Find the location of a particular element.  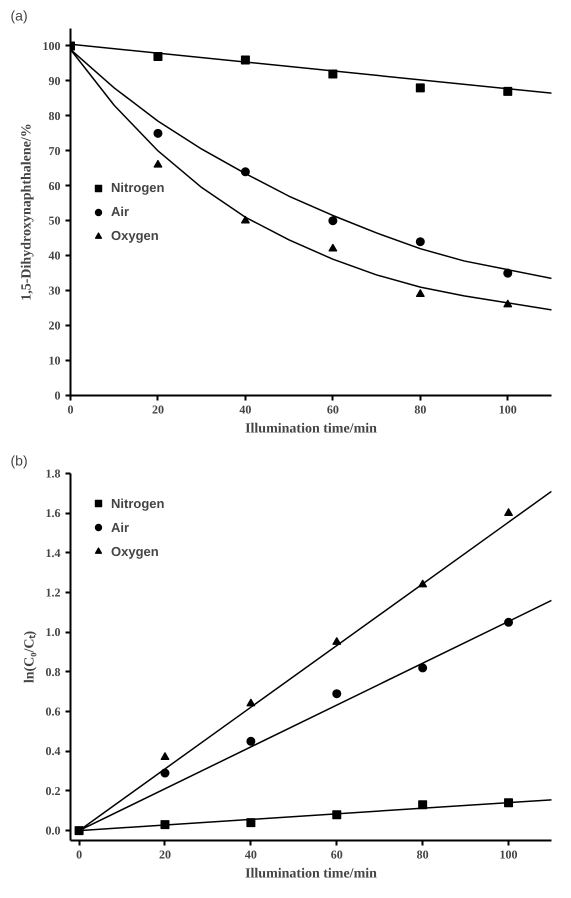

y-tick-label: 90 is located at coordinates (54, 81).